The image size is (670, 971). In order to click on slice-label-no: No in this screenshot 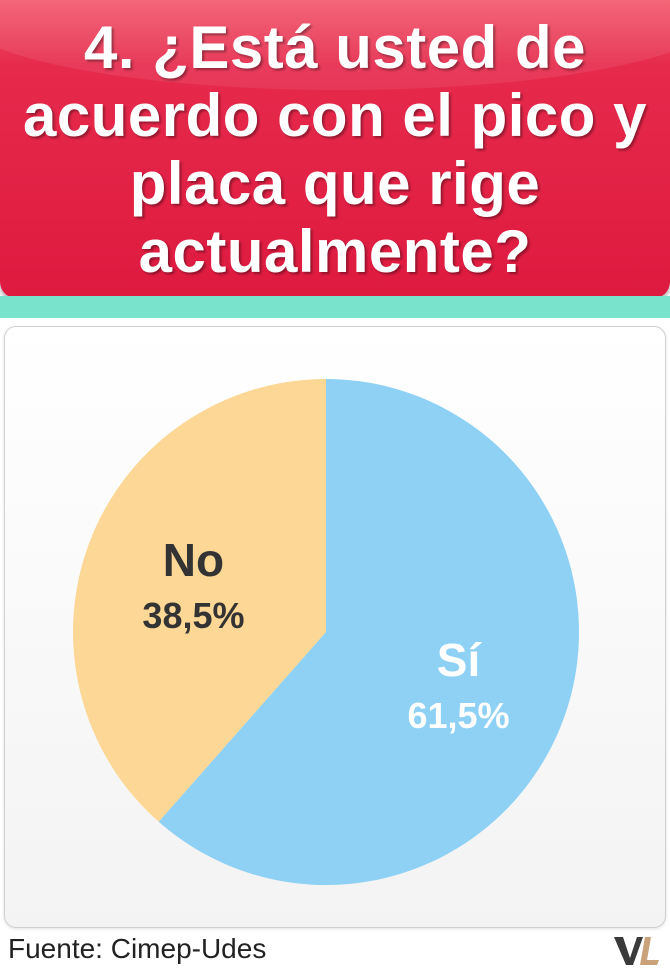, I will do `click(193, 560)`.